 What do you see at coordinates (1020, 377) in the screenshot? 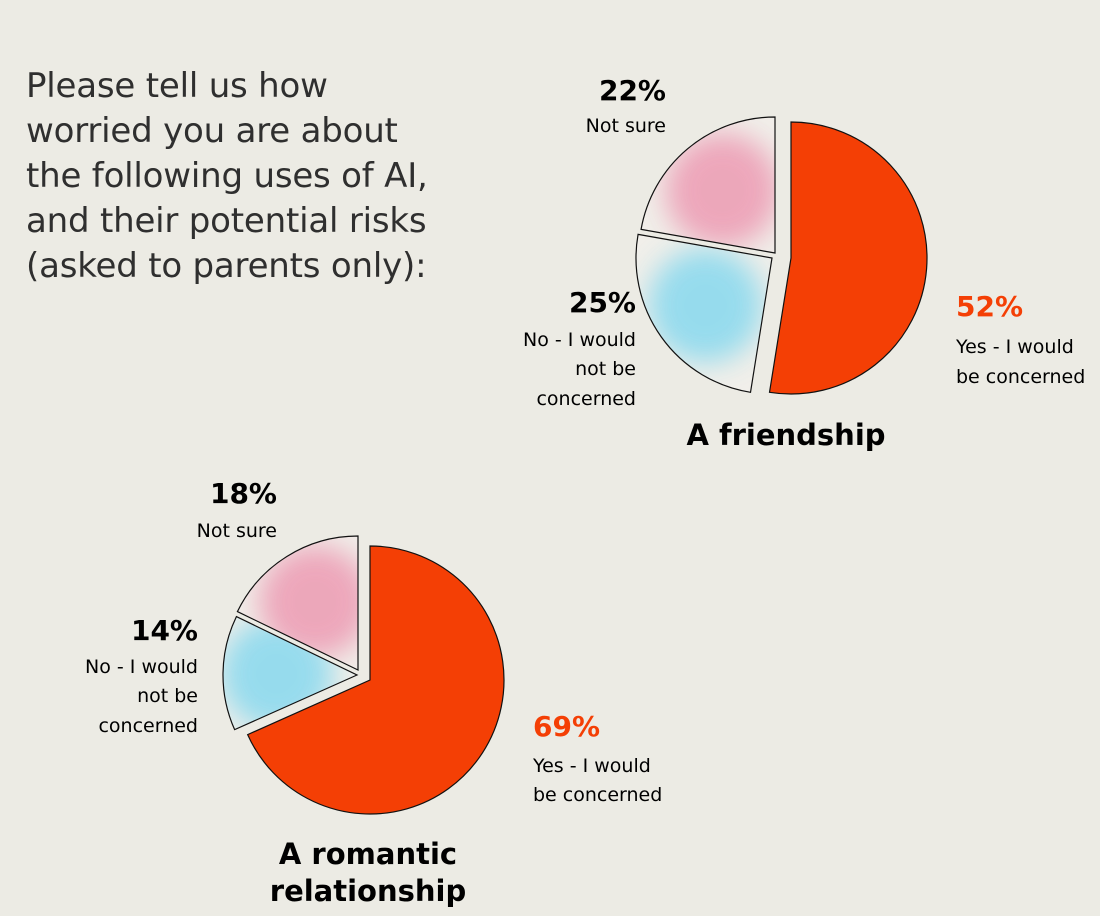
I see `friendship-yes-label-line-2: be concerned` at bounding box center [1020, 377].